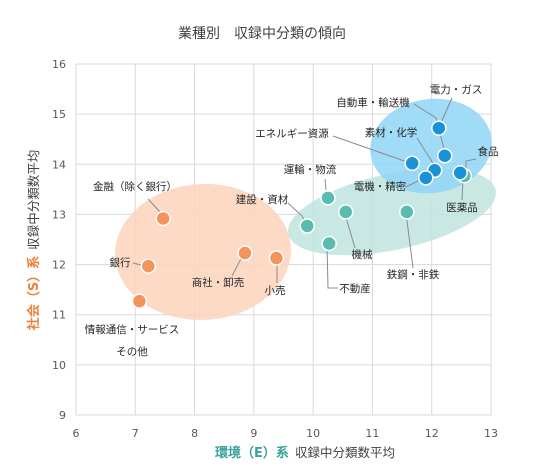  I want to click on data-label: 医薬品, so click(462, 208).